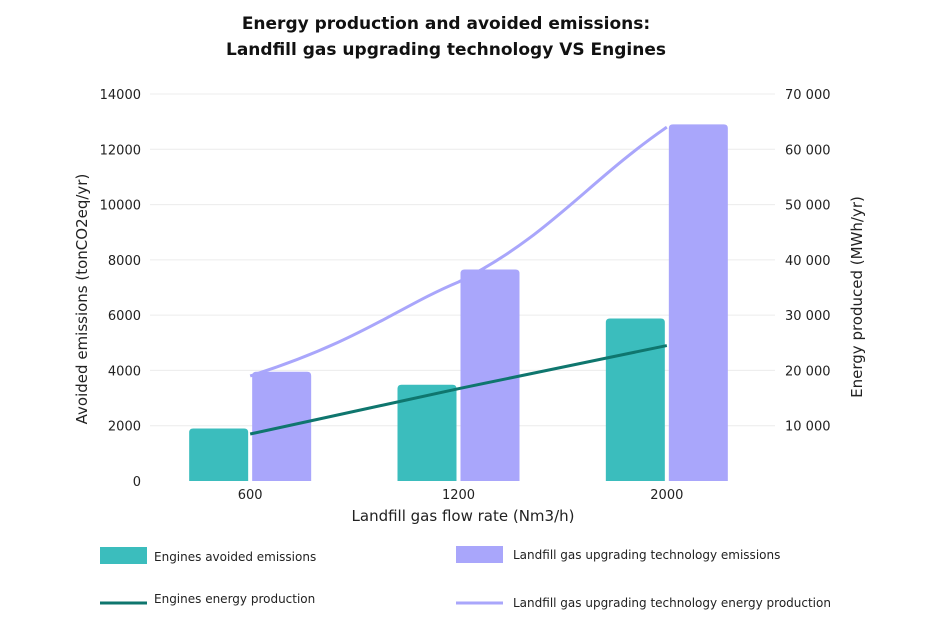 This screenshot has width=938, height=625. Describe the element at coordinates (458, 390) in the screenshot. I see `line-engines-energy` at that location.